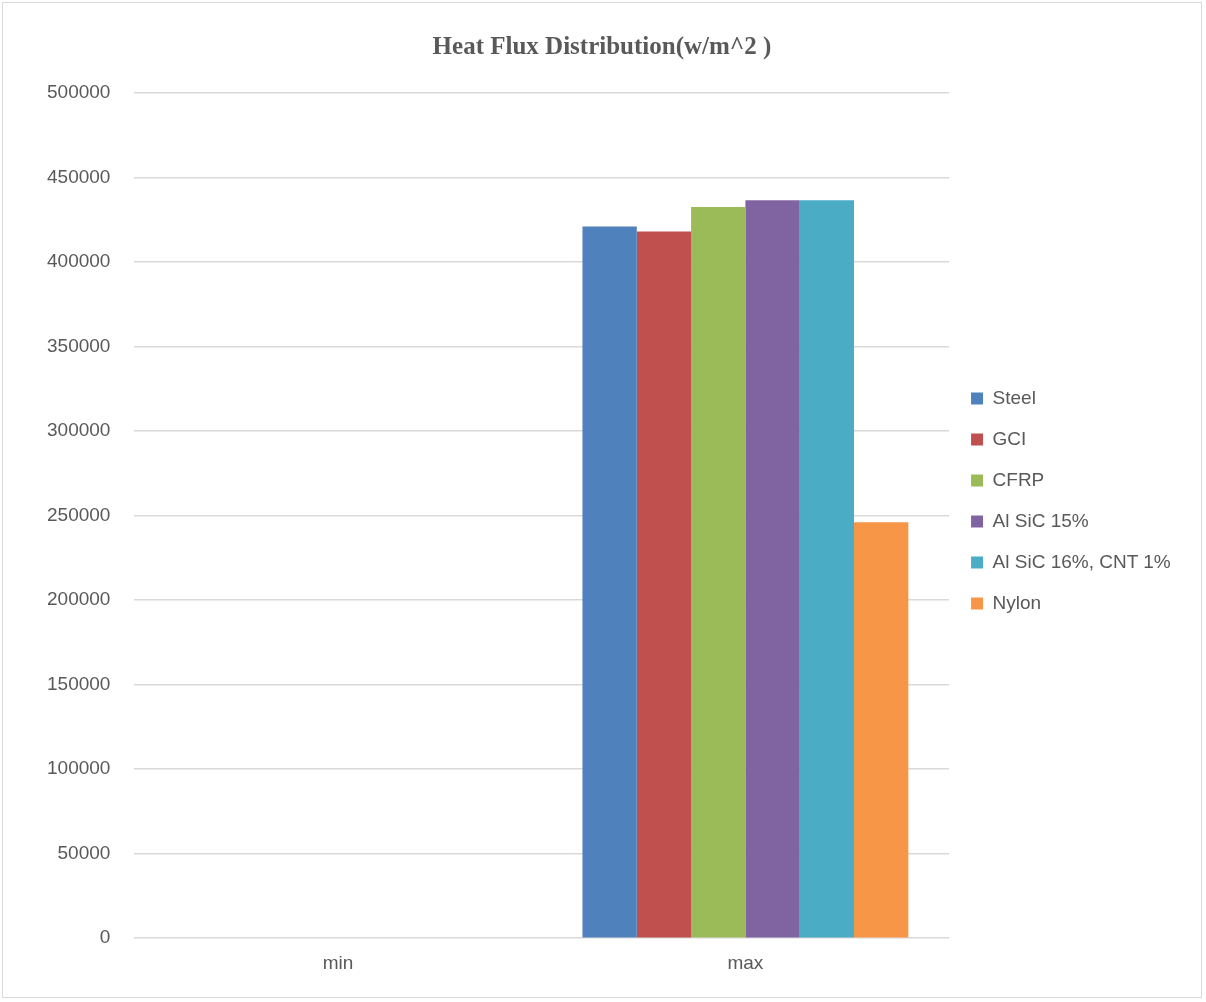 The width and height of the screenshot is (1206, 1002). Describe the element at coordinates (79, 599) in the screenshot. I see `y-tick-label: 200000` at that location.